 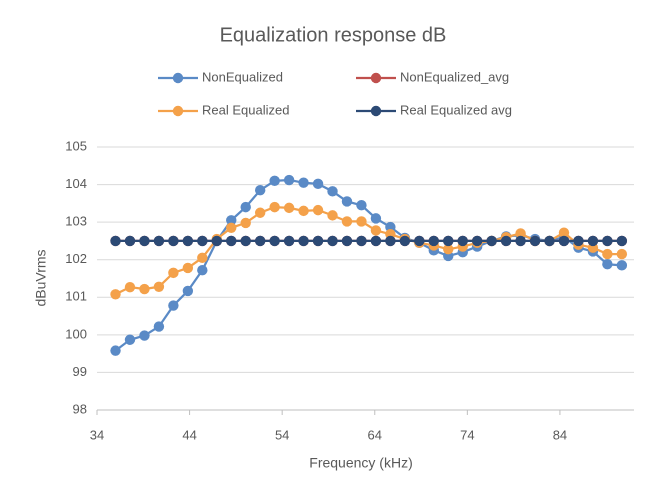 I want to click on legend-item: Real Equalized avg, so click(x=434, y=109).